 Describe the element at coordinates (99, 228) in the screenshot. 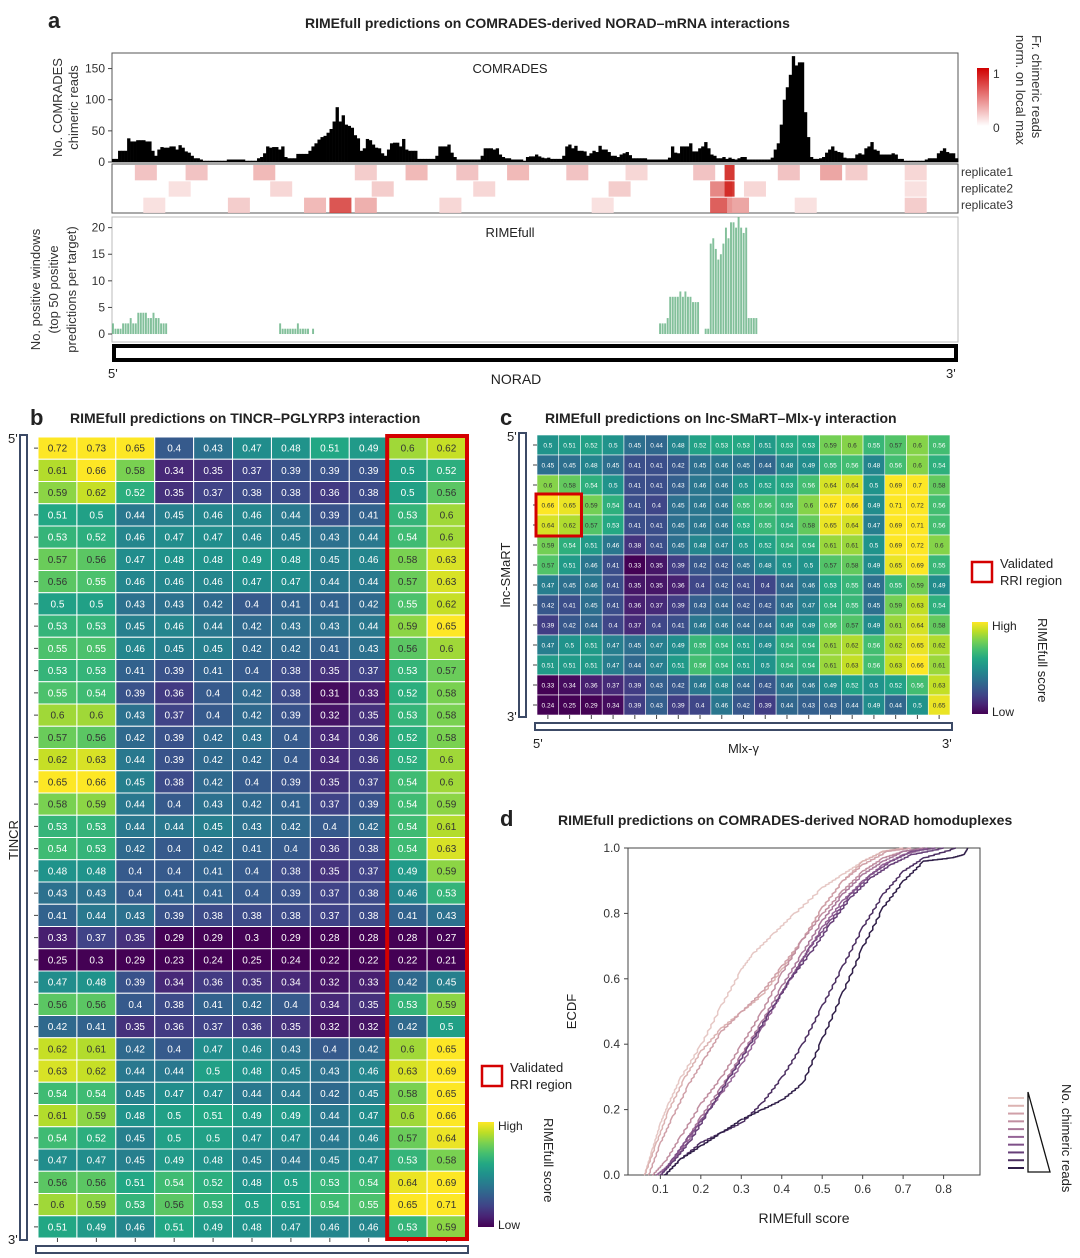

I see `rimefull-ytick-label: 20` at that location.